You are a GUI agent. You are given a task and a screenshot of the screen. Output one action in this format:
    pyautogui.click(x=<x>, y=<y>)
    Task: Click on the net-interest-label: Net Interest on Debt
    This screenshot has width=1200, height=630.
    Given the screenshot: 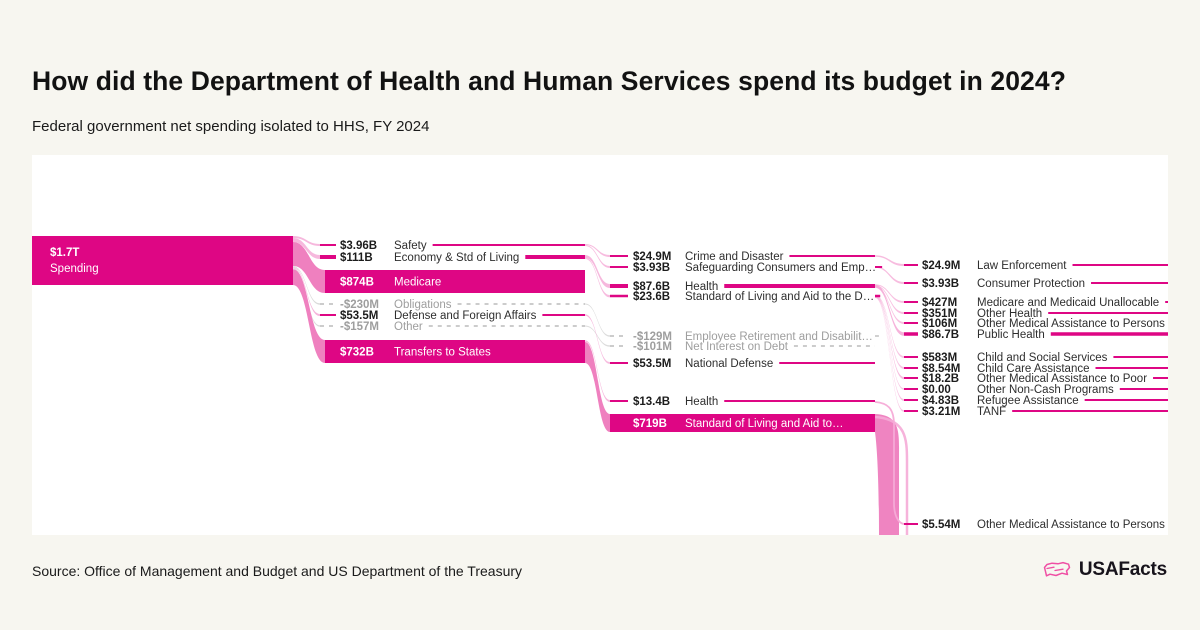 What is the action you would take?
    pyautogui.click(x=737, y=347)
    